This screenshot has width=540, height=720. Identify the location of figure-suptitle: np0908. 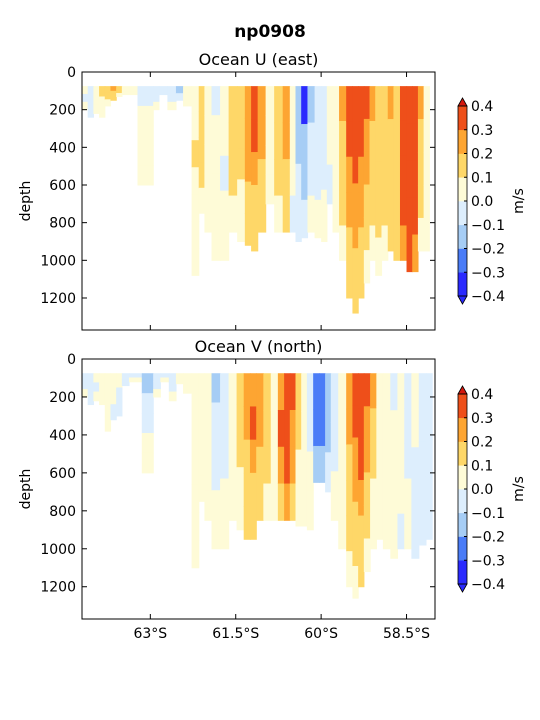
(270, 32).